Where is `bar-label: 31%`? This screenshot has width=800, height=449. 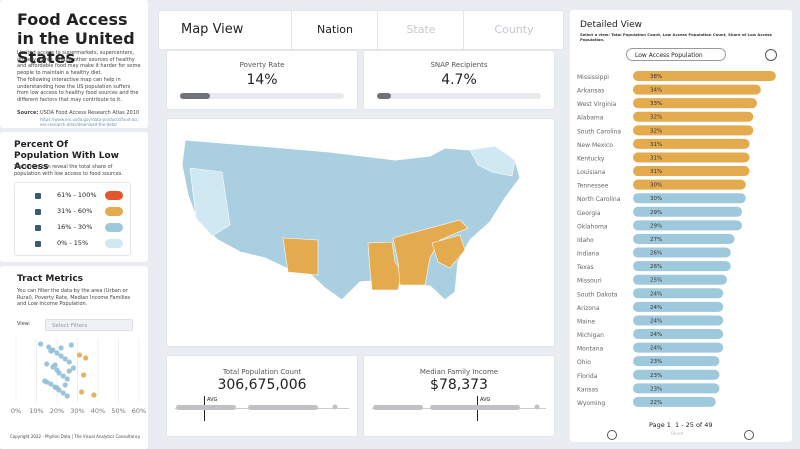 bar-label: 31% is located at coordinates (656, 172).